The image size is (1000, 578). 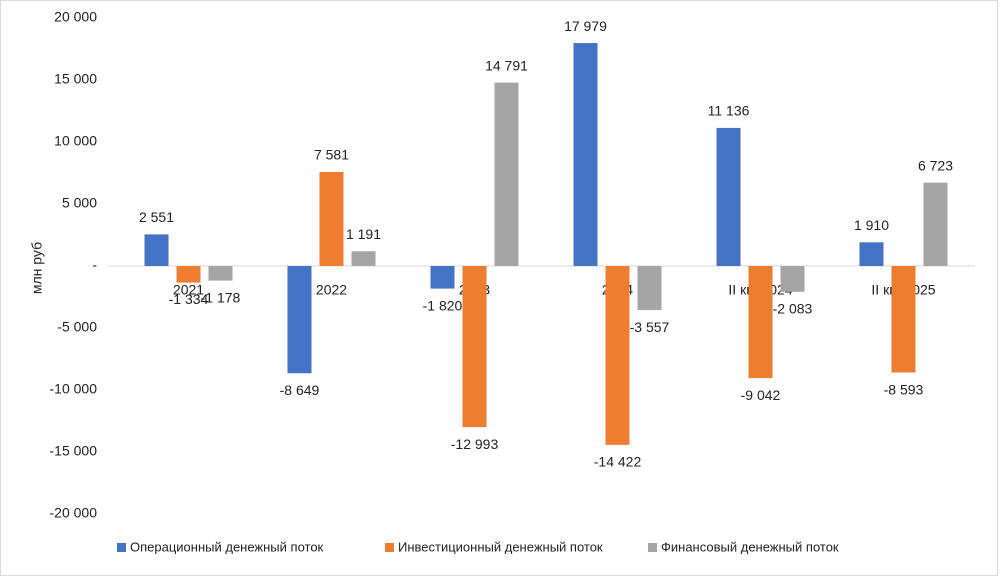 I want to click on value-label: -14 422, so click(x=618, y=462).